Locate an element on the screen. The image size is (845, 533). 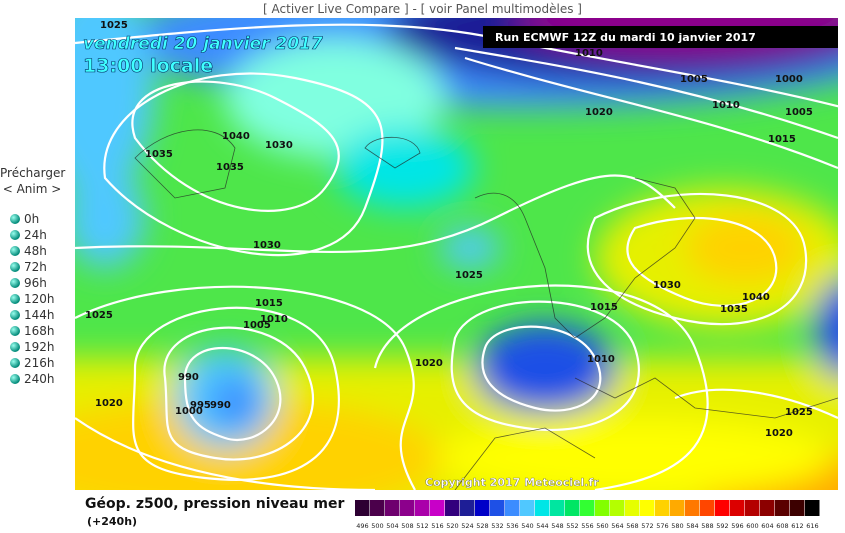
time-step: 120h is located at coordinates (32, 299).